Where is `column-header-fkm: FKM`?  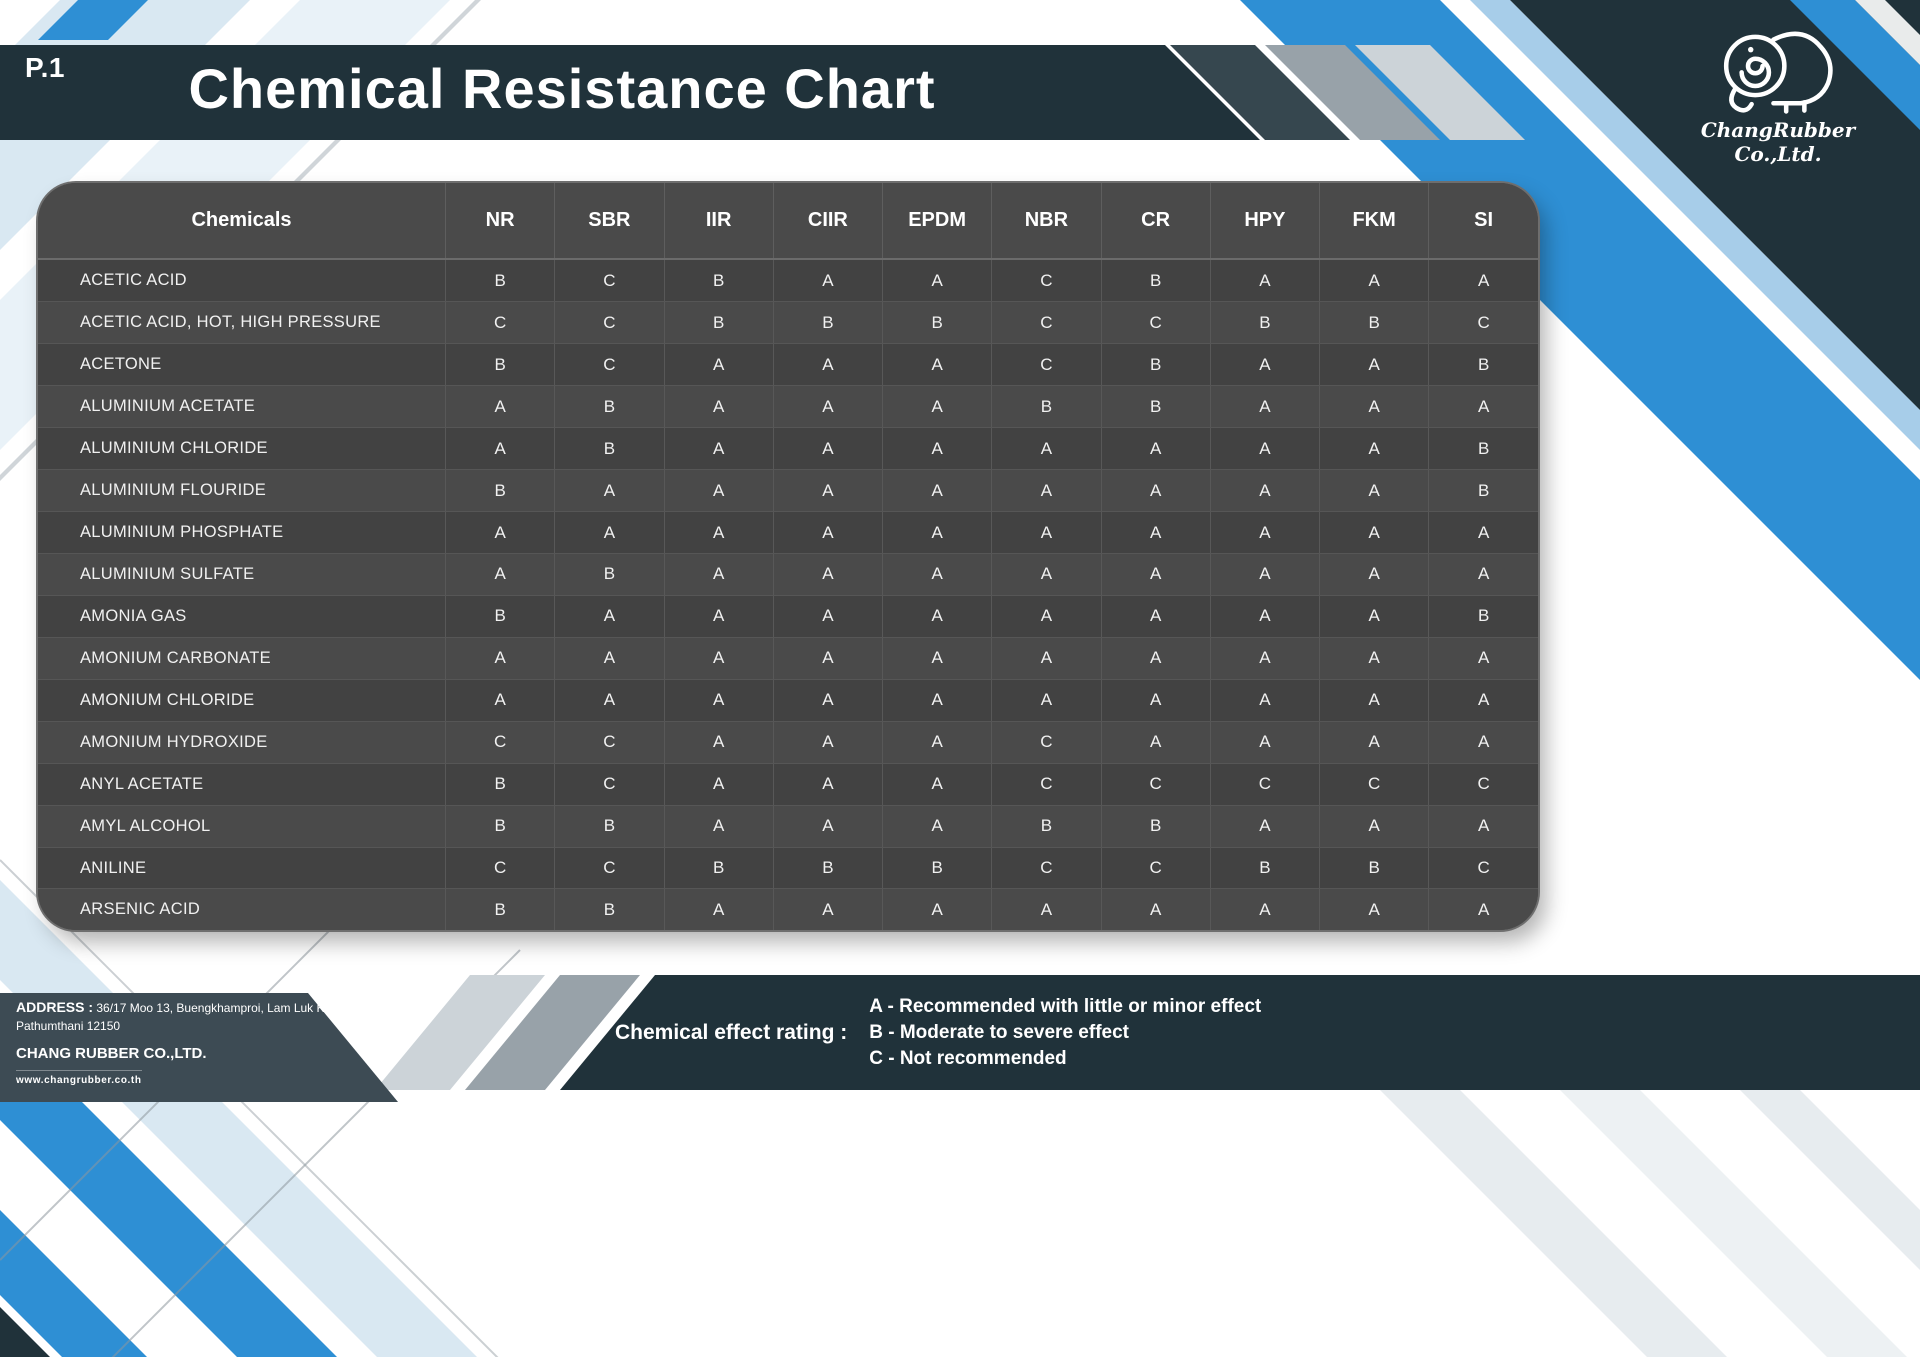
column-header-fkm: FKM is located at coordinates (1374, 221).